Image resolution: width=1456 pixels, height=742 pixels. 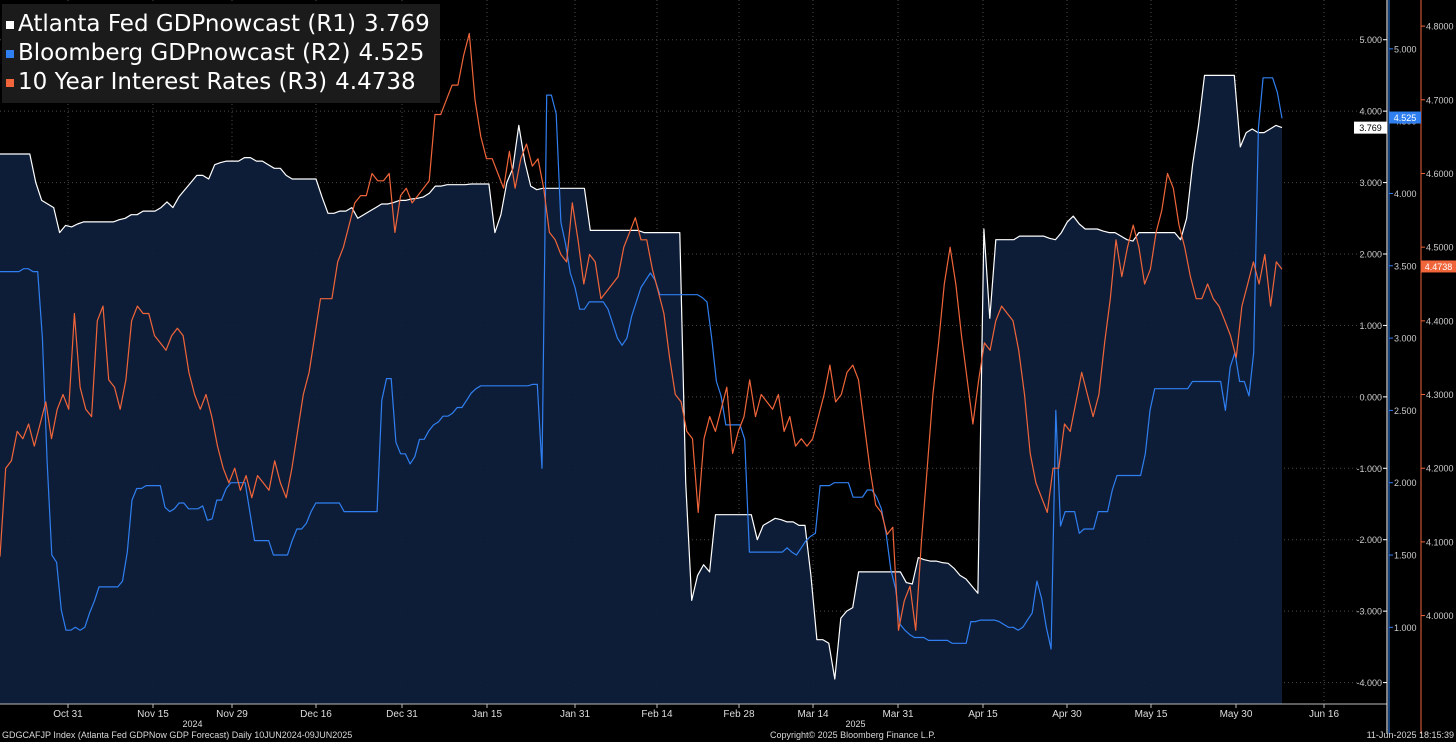 I want to click on axis-tick-label-R2: 3.500, so click(x=1405, y=266).